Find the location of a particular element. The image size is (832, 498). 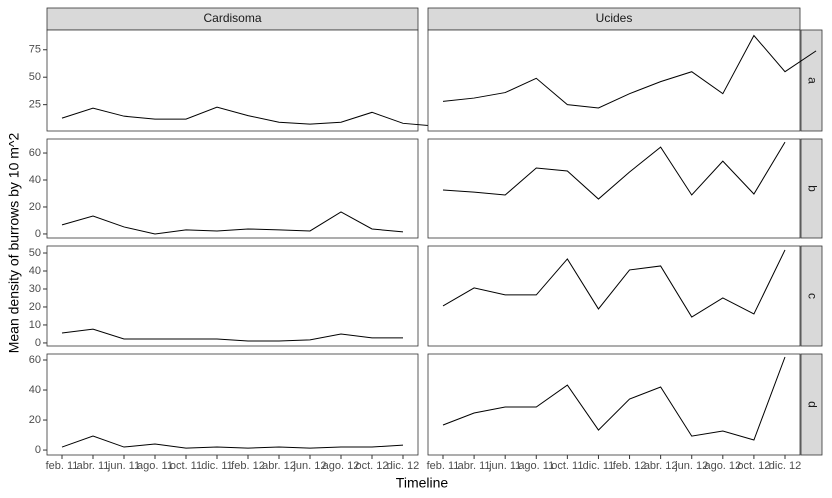

x-axis-title: Timeline is located at coordinates (422, 483).